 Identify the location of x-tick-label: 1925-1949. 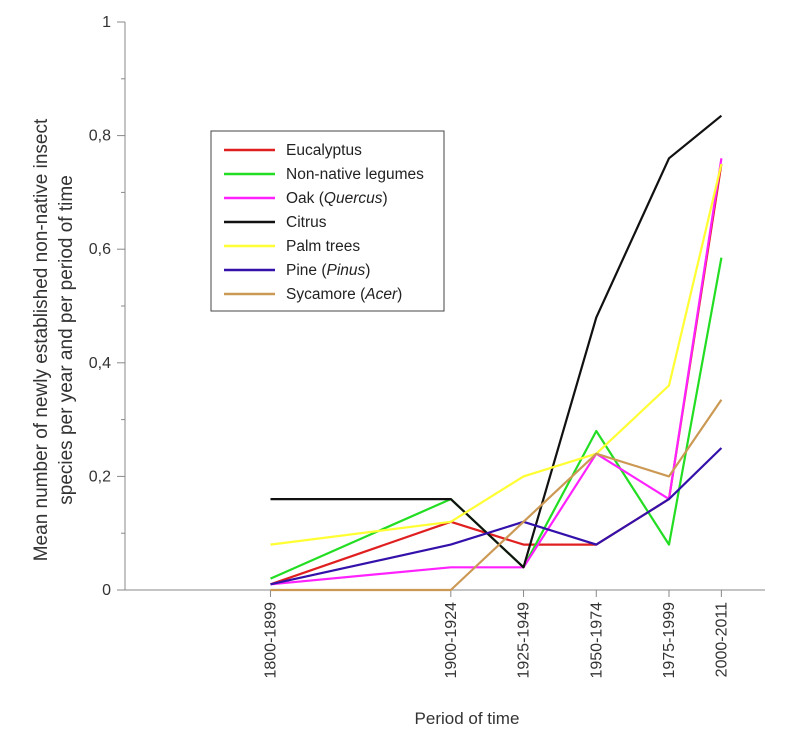
(524, 640).